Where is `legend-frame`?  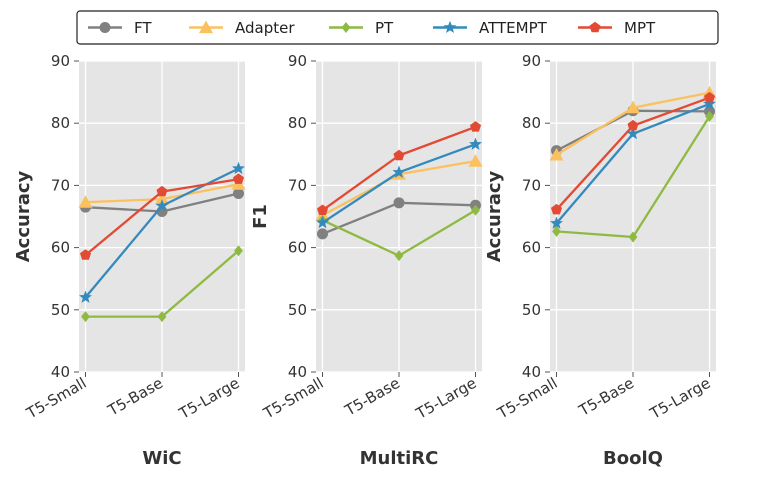 legend-frame is located at coordinates (397, 27).